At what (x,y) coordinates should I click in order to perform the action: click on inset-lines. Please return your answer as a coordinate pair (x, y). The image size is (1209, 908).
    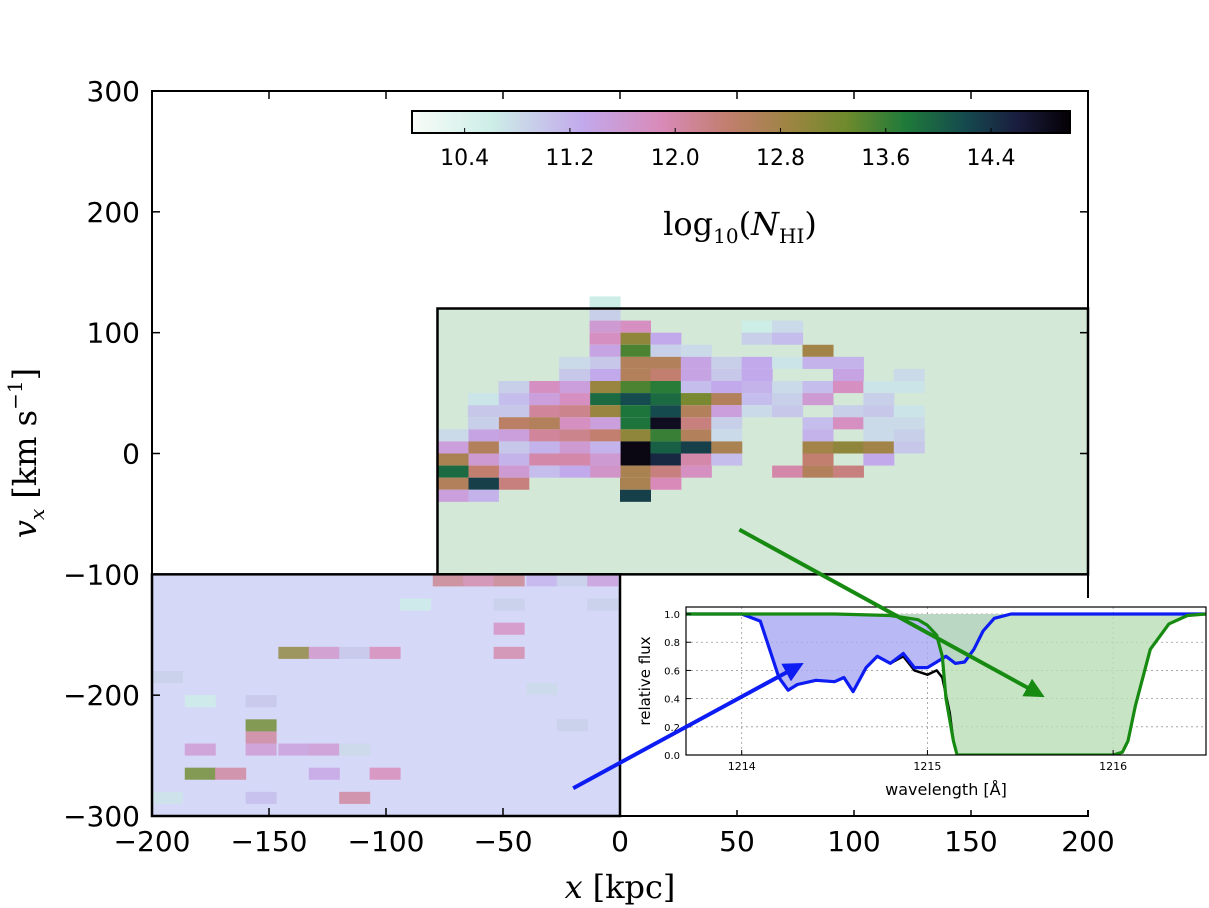
    Looking at the image, I should click on (946, 683).